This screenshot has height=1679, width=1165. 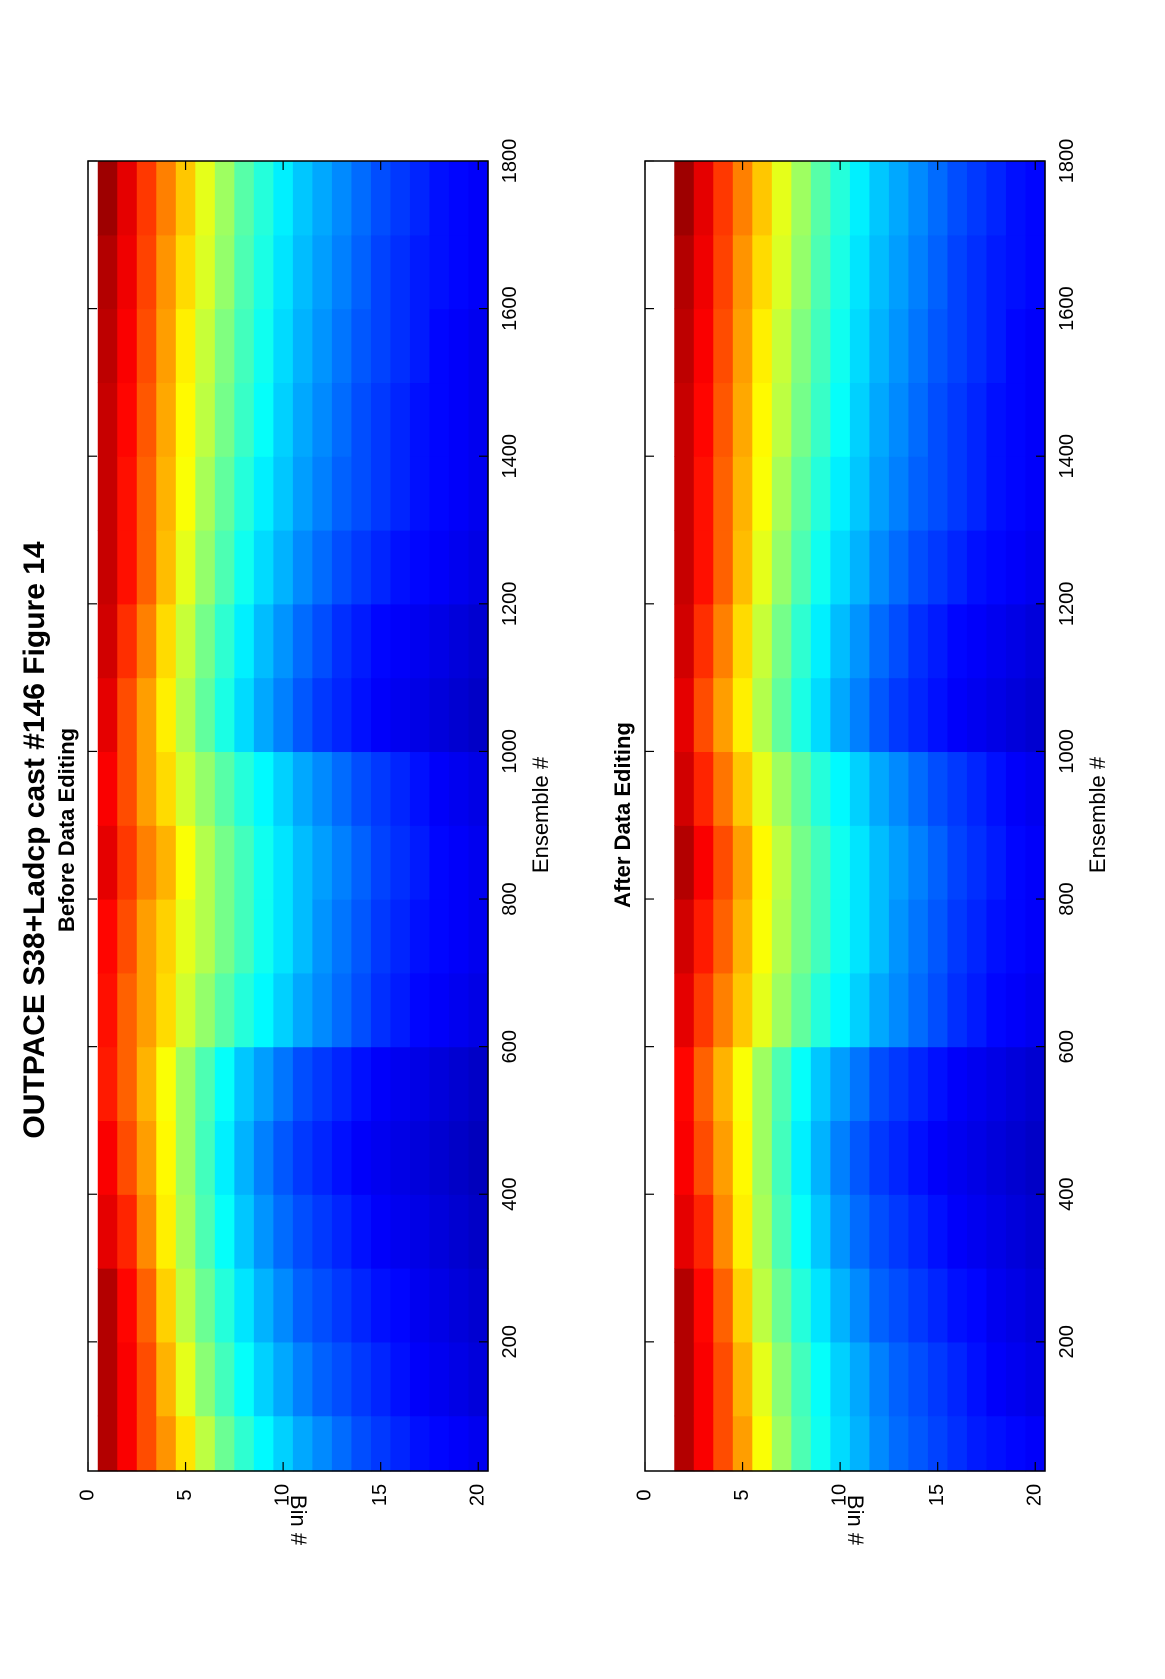 What do you see at coordinates (1067, 751) in the screenshot?
I see `ensemble-tick-label: 1000` at bounding box center [1067, 751].